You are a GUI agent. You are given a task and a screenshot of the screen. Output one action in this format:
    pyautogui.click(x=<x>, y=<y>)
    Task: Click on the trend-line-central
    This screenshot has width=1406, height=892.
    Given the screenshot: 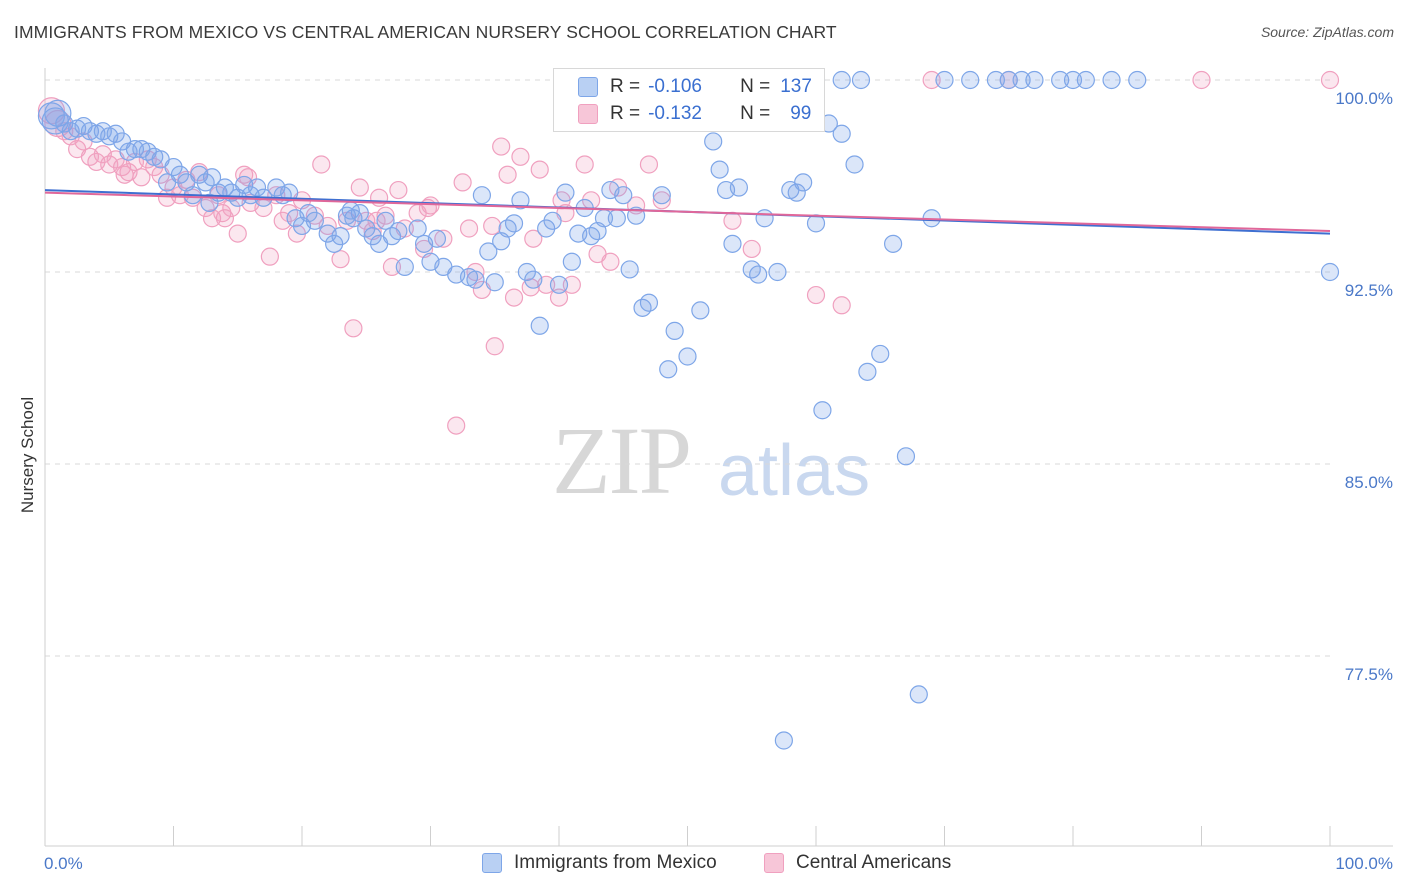 What is the action you would take?
    pyautogui.click(x=687, y=212)
    